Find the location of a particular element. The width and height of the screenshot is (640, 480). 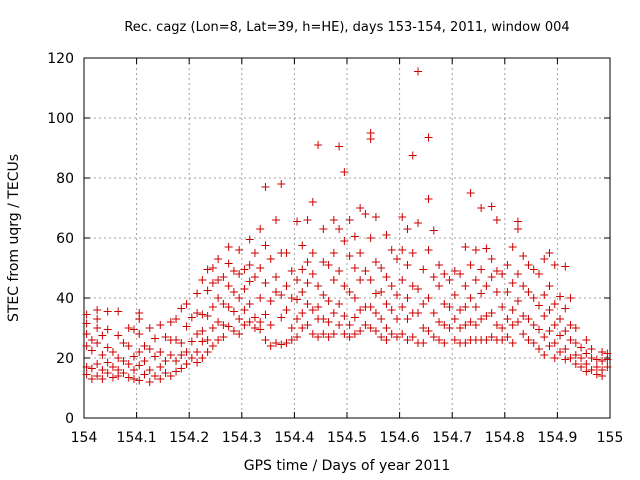

x-tick-label: 154.4 is located at coordinates (294, 438).